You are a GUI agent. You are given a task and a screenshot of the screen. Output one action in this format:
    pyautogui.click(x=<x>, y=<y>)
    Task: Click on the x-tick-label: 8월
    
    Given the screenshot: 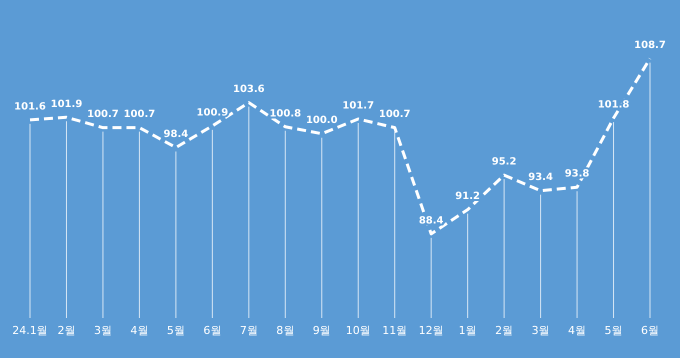 What is the action you would take?
    pyautogui.click(x=285, y=330)
    